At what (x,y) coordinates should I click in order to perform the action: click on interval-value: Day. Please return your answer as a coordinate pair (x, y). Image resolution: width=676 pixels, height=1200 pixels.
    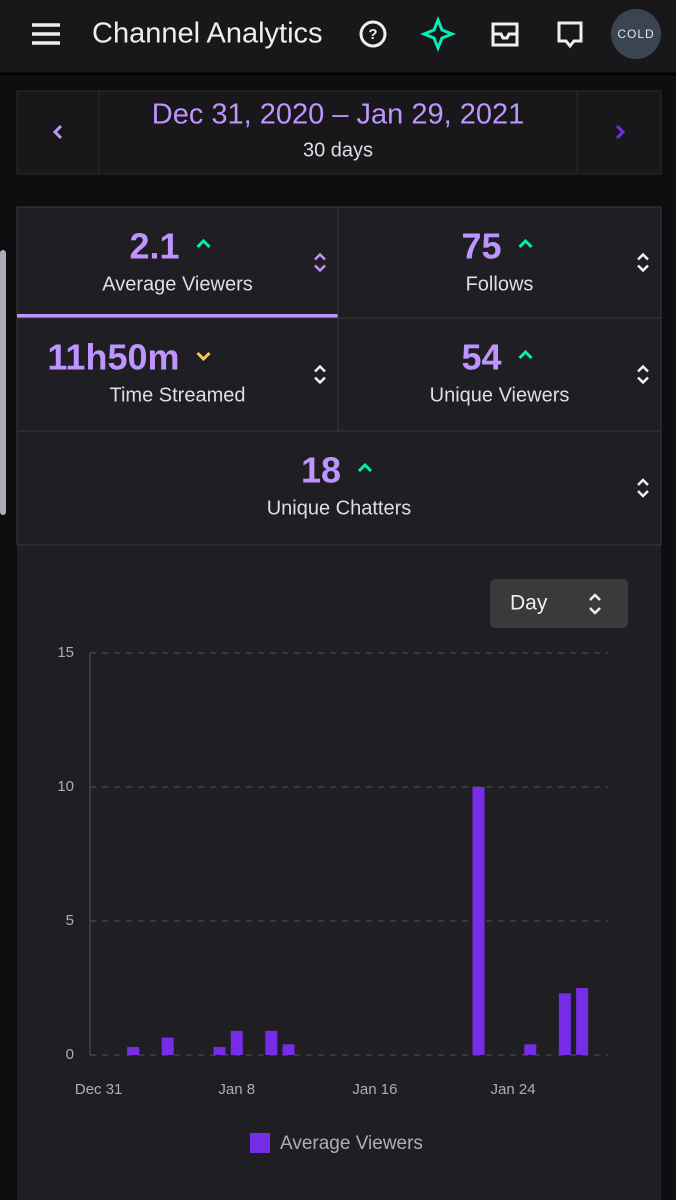
    Looking at the image, I should click on (529, 603).